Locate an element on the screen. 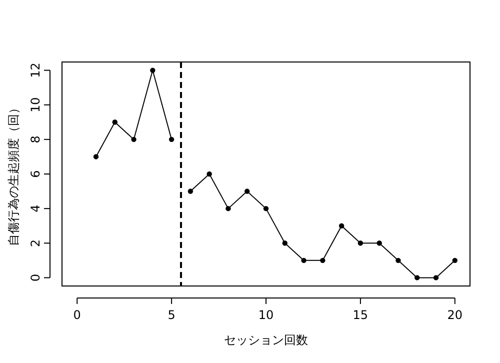 The image size is (500, 363). y-tick-label: 2 is located at coordinates (35, 243).